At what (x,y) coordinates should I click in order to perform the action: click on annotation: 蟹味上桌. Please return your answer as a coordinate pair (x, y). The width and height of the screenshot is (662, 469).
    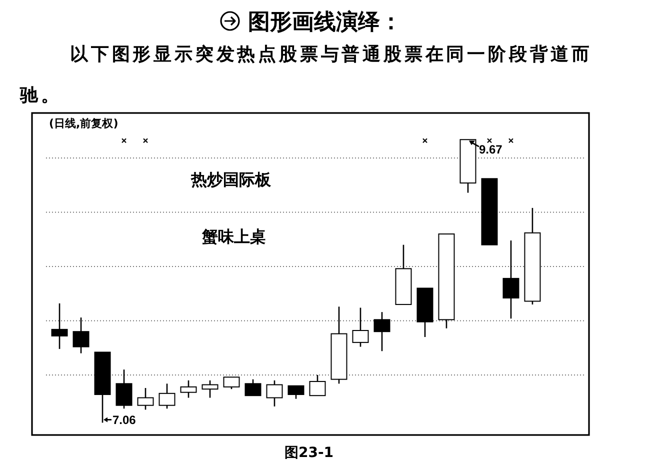
    Looking at the image, I should click on (233, 236).